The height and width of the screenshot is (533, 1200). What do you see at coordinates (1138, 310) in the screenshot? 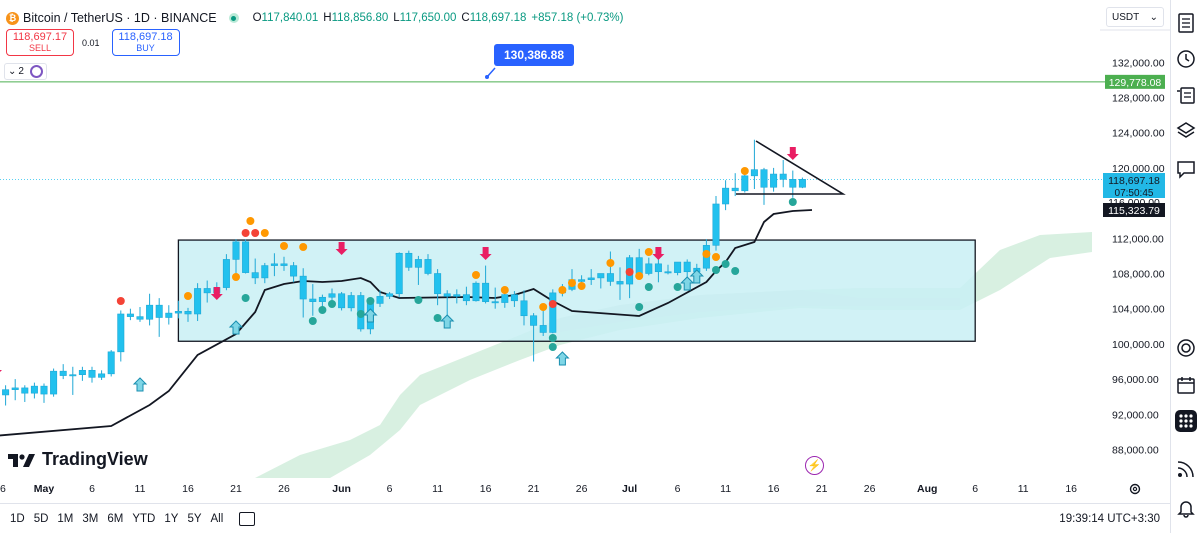
I see `y-axis-tick: 104,000.00` at bounding box center [1138, 310].